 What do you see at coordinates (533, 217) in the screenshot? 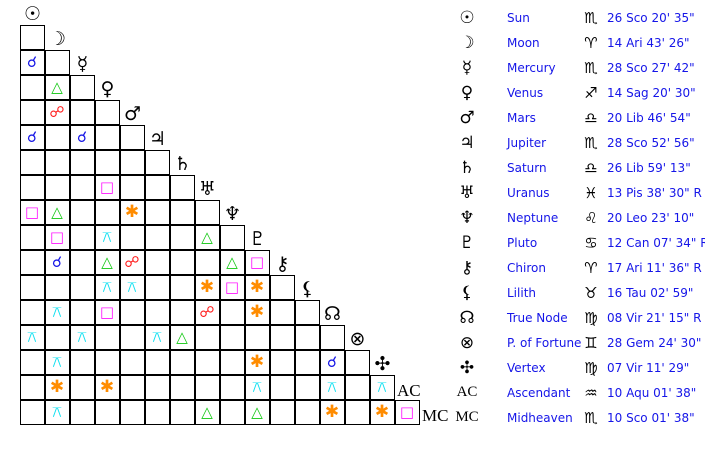
I see `planet-name: Neptune` at bounding box center [533, 217].